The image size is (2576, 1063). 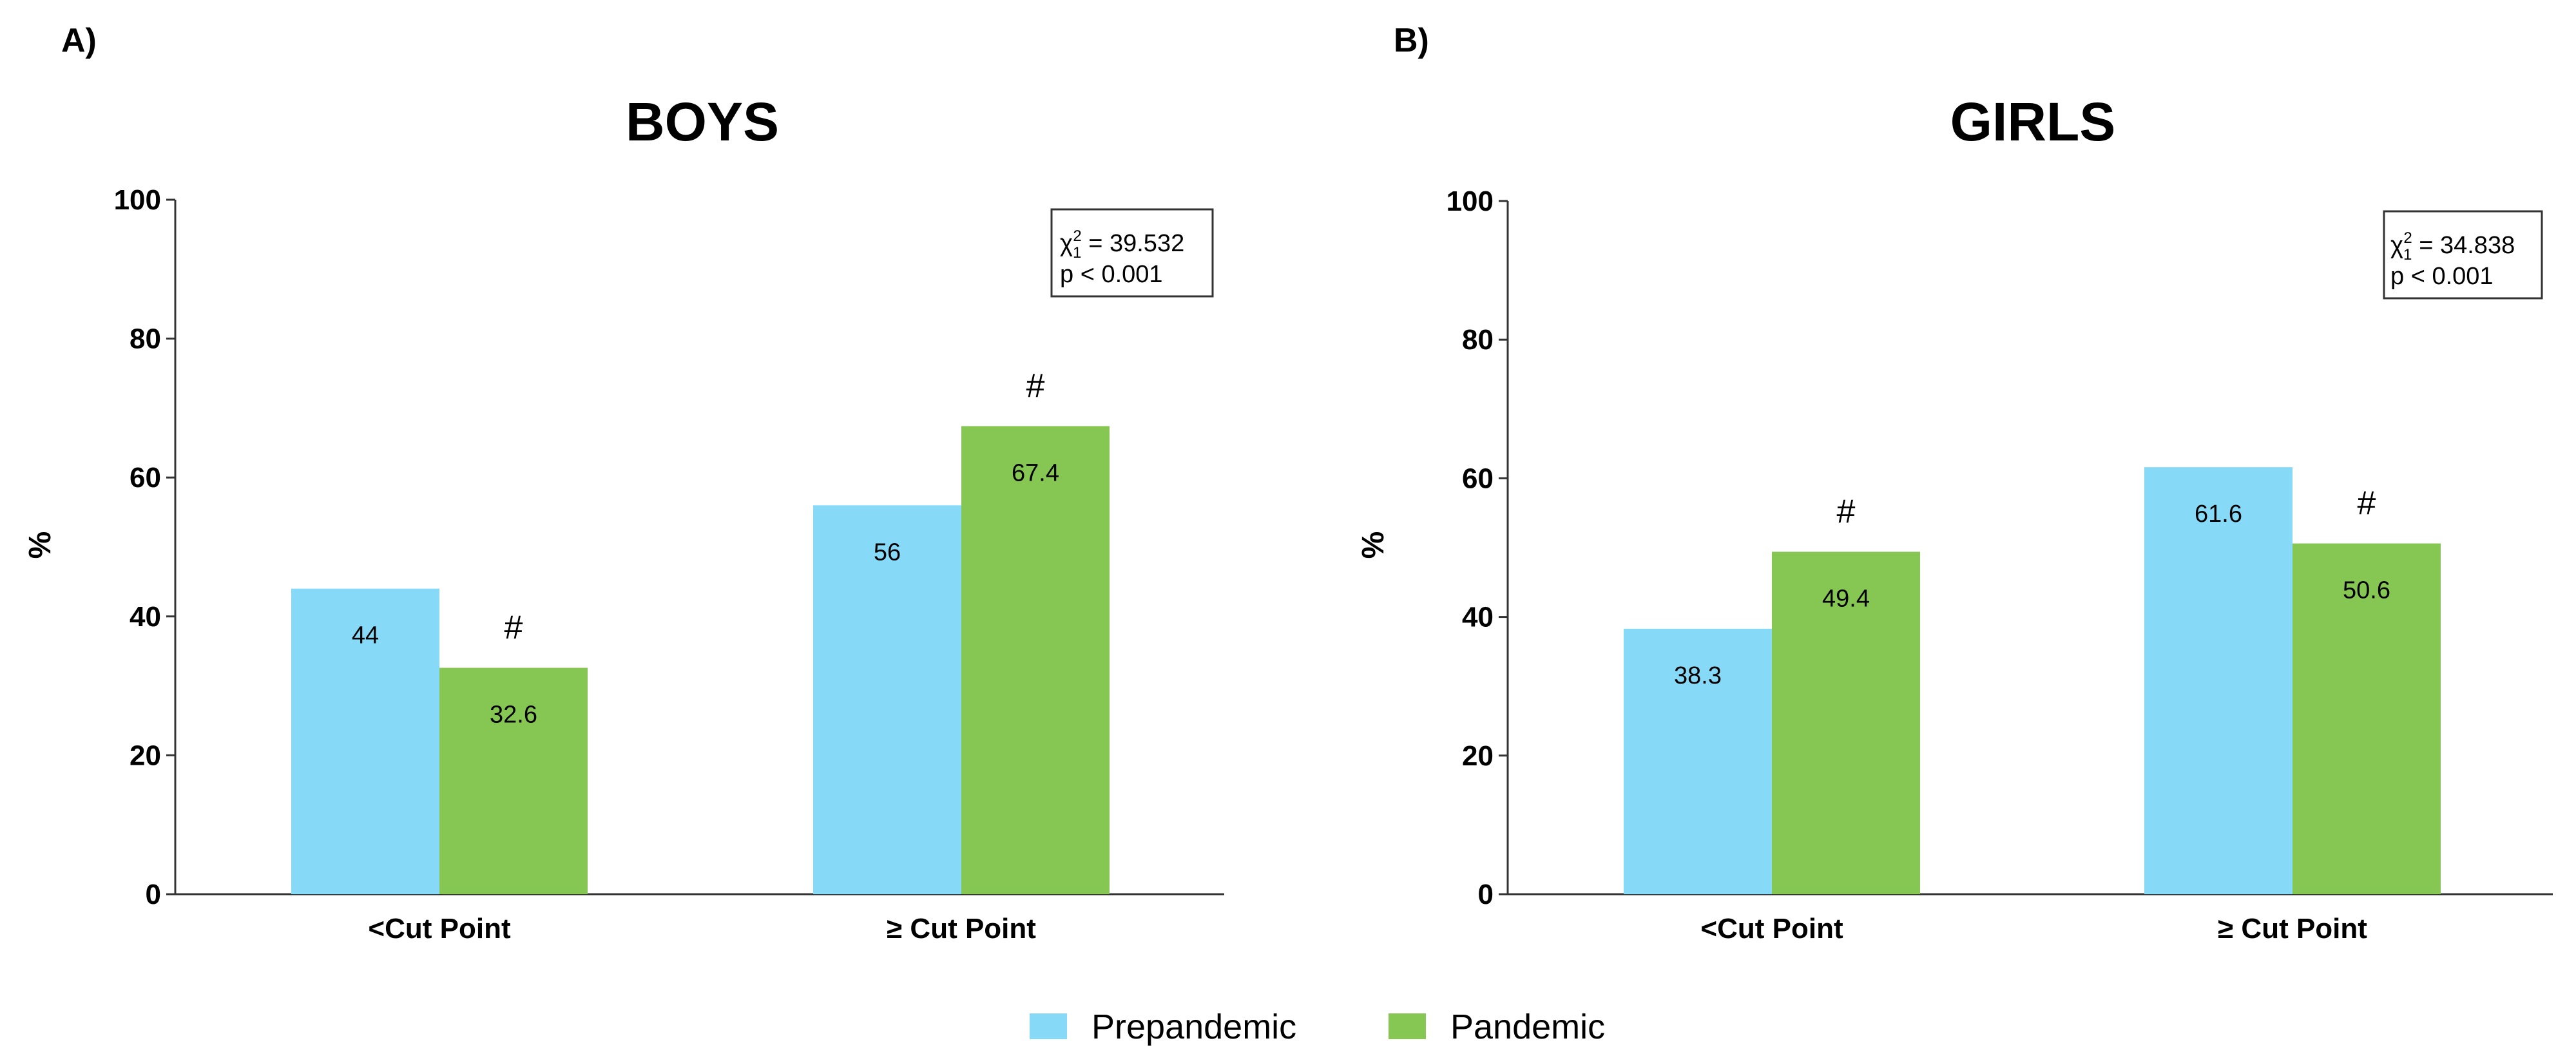 What do you see at coordinates (1035, 473) in the screenshot?
I see `data-label-pandemic: 67.4` at bounding box center [1035, 473].